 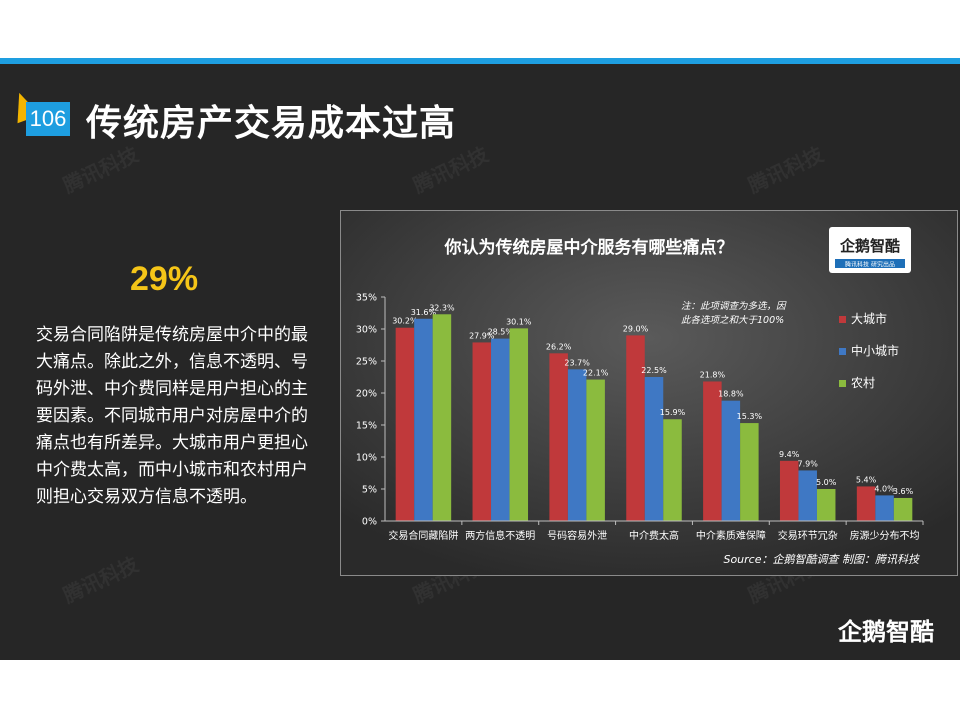 I want to click on chart-title: 你认为传统房屋中介服务有哪些痛点？, so click(x=589, y=247).